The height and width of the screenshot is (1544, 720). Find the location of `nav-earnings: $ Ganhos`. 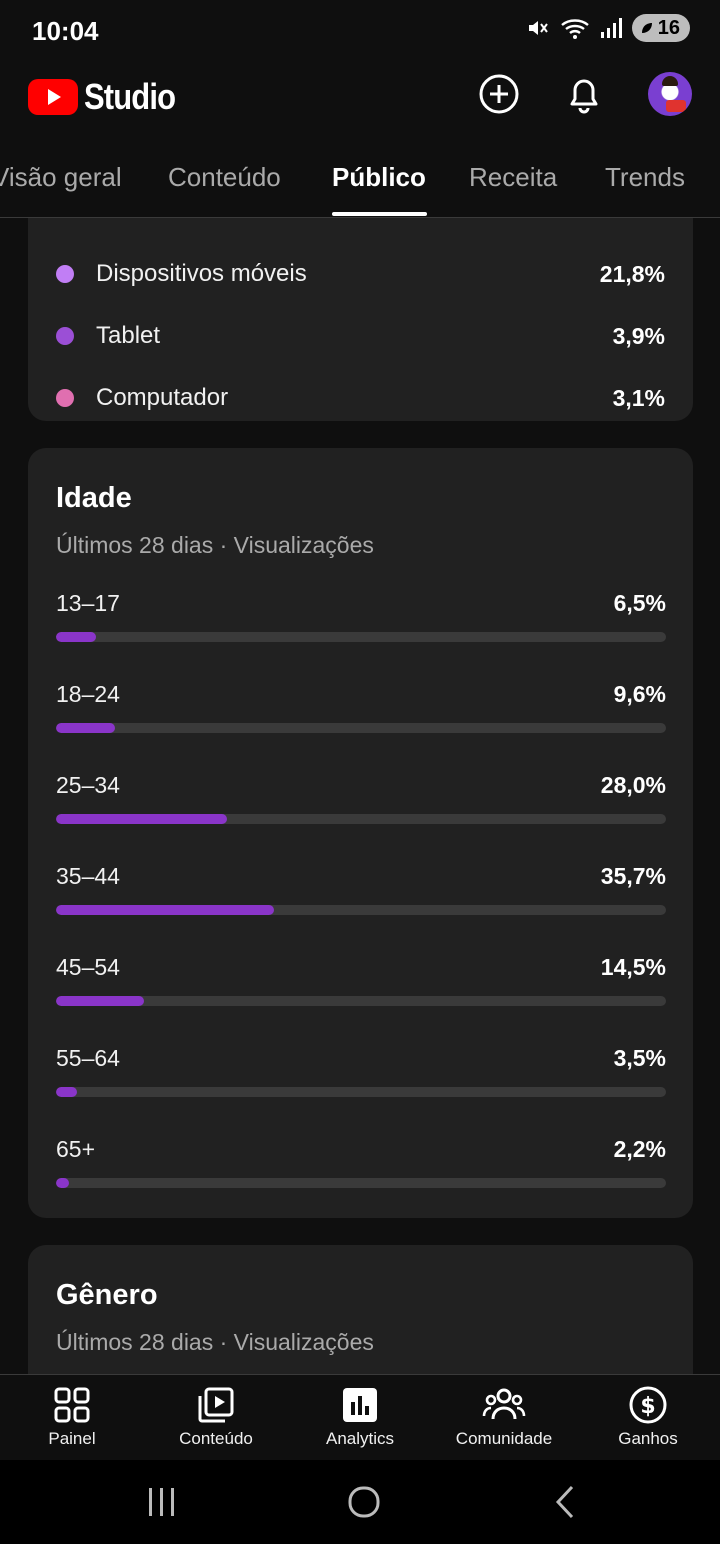

nav-earnings: $ Ganhos is located at coordinates (648, 1418).